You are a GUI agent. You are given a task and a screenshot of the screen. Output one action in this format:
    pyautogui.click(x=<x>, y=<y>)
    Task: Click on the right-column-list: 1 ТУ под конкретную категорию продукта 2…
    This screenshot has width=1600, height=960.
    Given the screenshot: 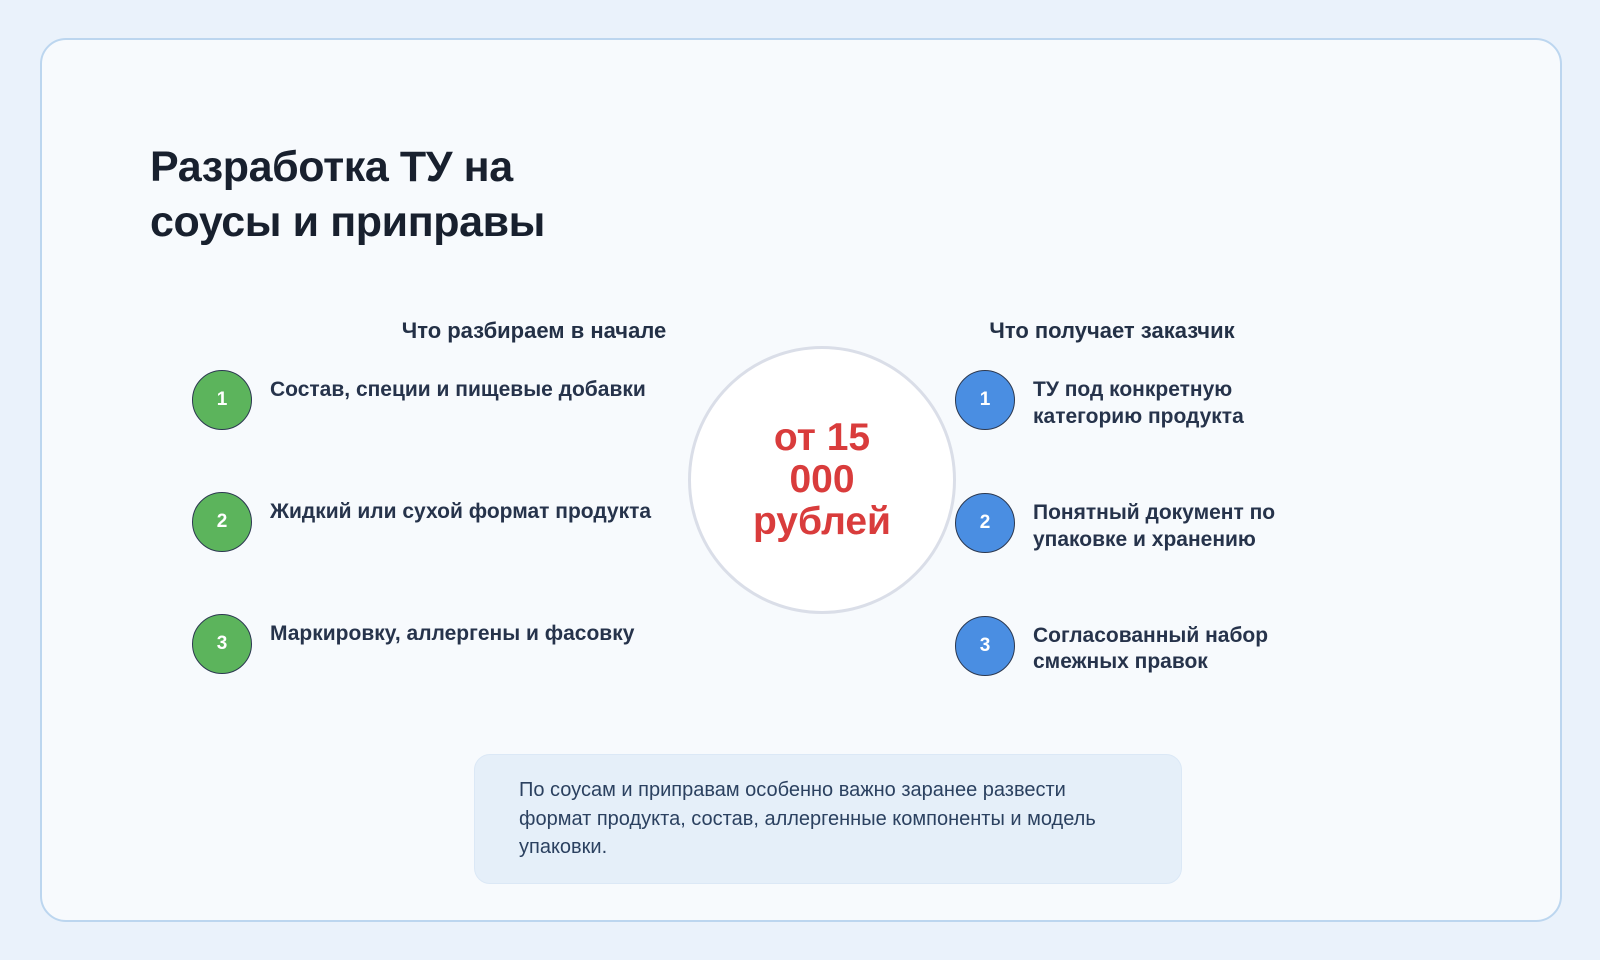 What is the action you would take?
    pyautogui.click(x=1150, y=523)
    